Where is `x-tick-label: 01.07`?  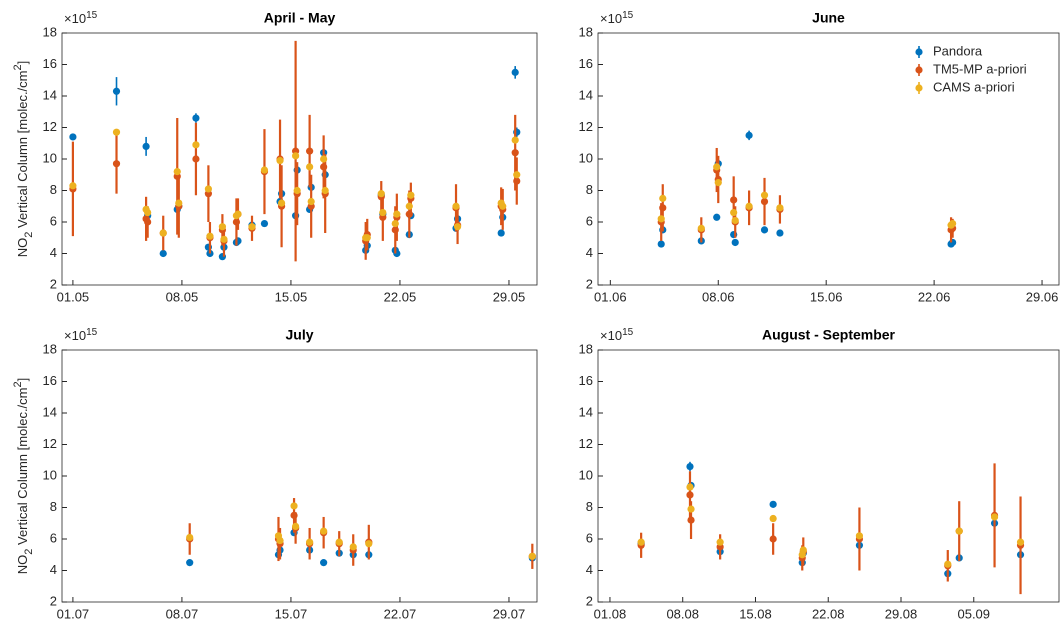 x-tick-label: 01.07 is located at coordinates (73, 613).